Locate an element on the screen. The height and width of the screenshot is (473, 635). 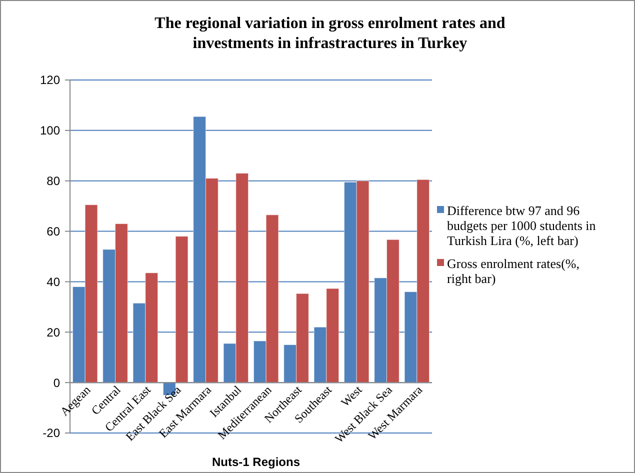
y-tick-label: 0 is located at coordinates (56, 383).